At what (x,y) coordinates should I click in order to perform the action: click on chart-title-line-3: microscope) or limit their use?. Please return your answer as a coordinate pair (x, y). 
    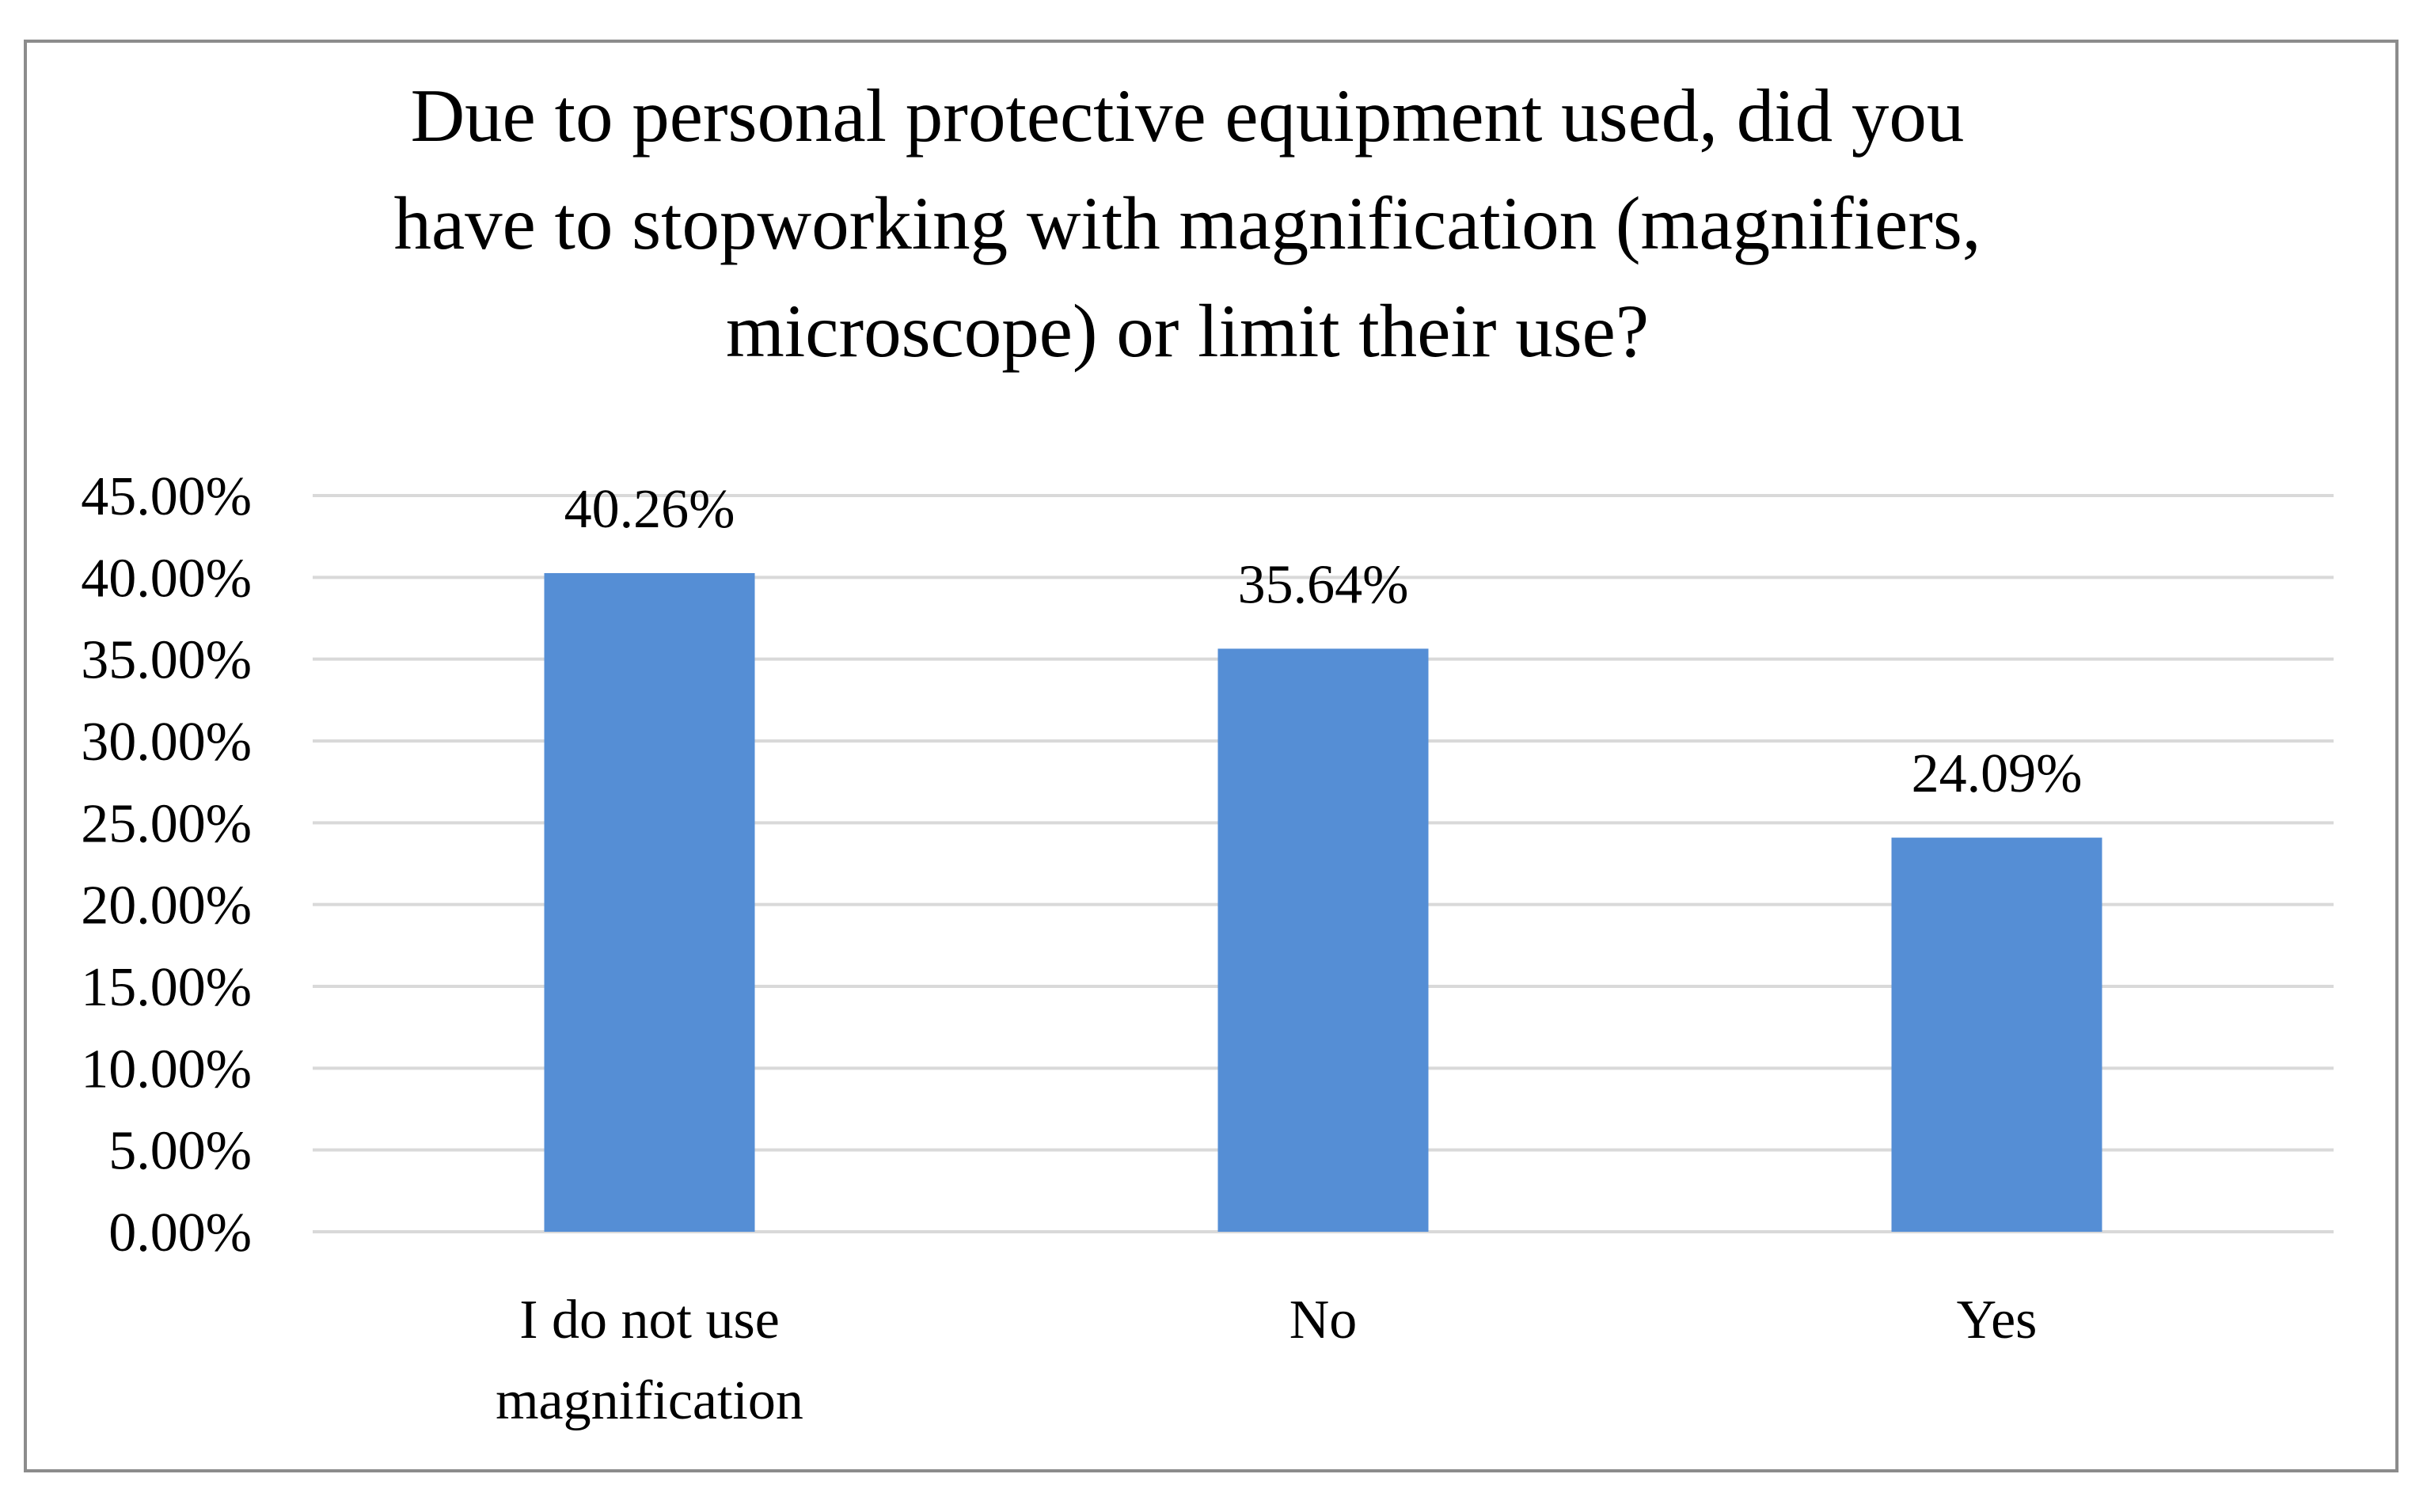
    Looking at the image, I should click on (1187, 331).